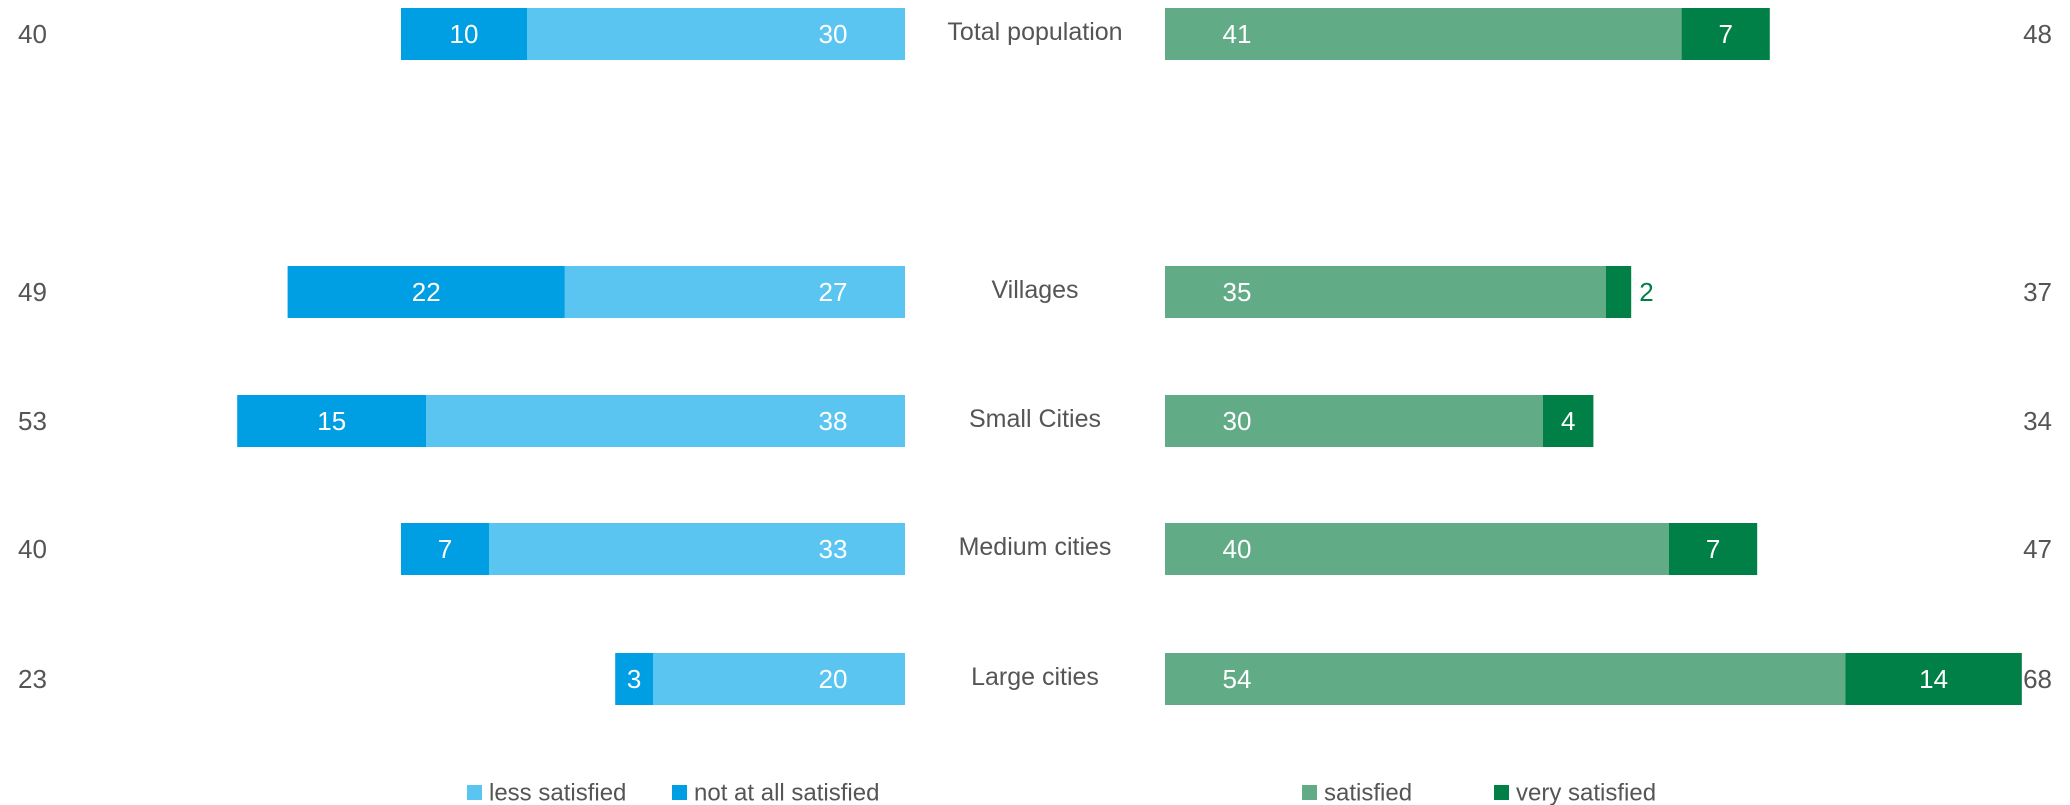 This screenshot has width=2070, height=805. What do you see at coordinates (2037, 292) in the screenshot?
I see `right-total-label: 37` at bounding box center [2037, 292].